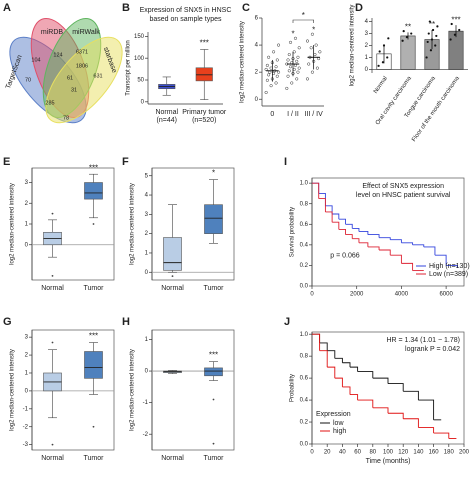 This screenshot has height=490, width=474. Describe the element at coordinates (86, 32) in the screenshot. I see `venn-label: miRWalk` at that location.